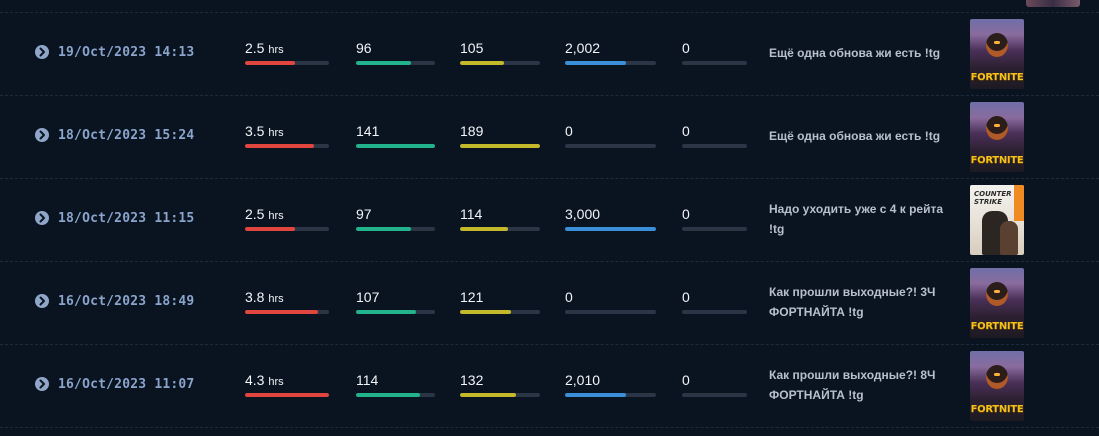  What do you see at coordinates (1053, 3) in the screenshot?
I see `game-thumbnail` at bounding box center [1053, 3].